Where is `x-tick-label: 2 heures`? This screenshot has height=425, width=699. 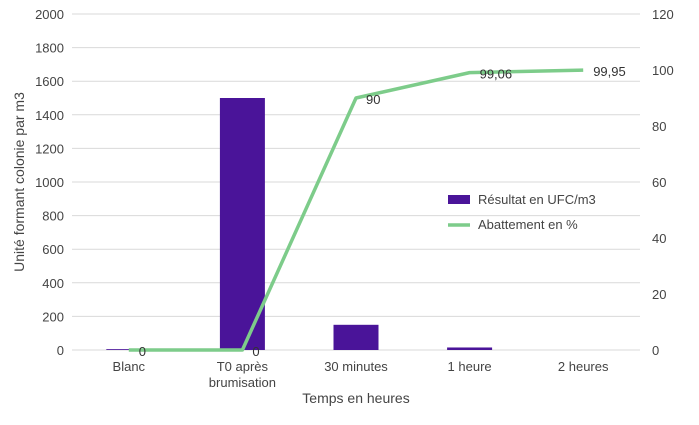
x-tick-label: 2 heures is located at coordinates (583, 366).